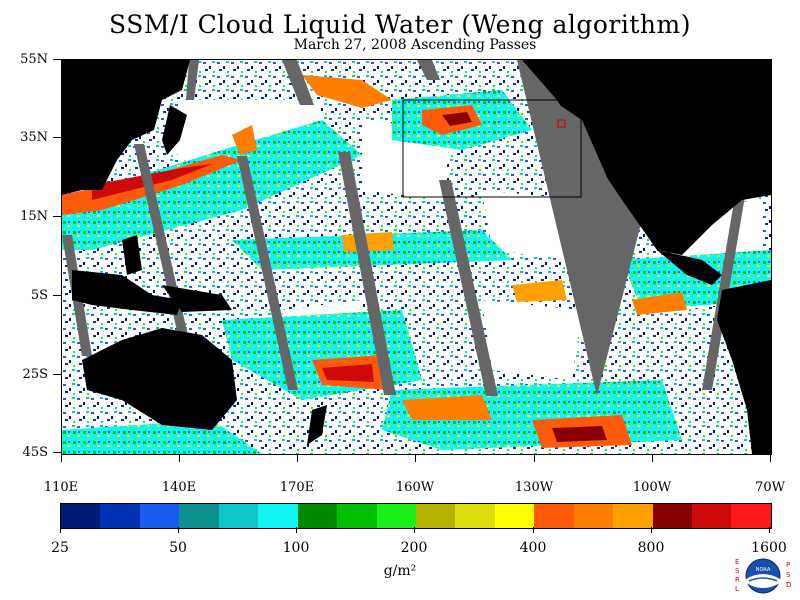 This screenshot has width=800, height=600. What do you see at coordinates (34, 216) in the screenshot?
I see `lat-label: 15N` at bounding box center [34, 216].